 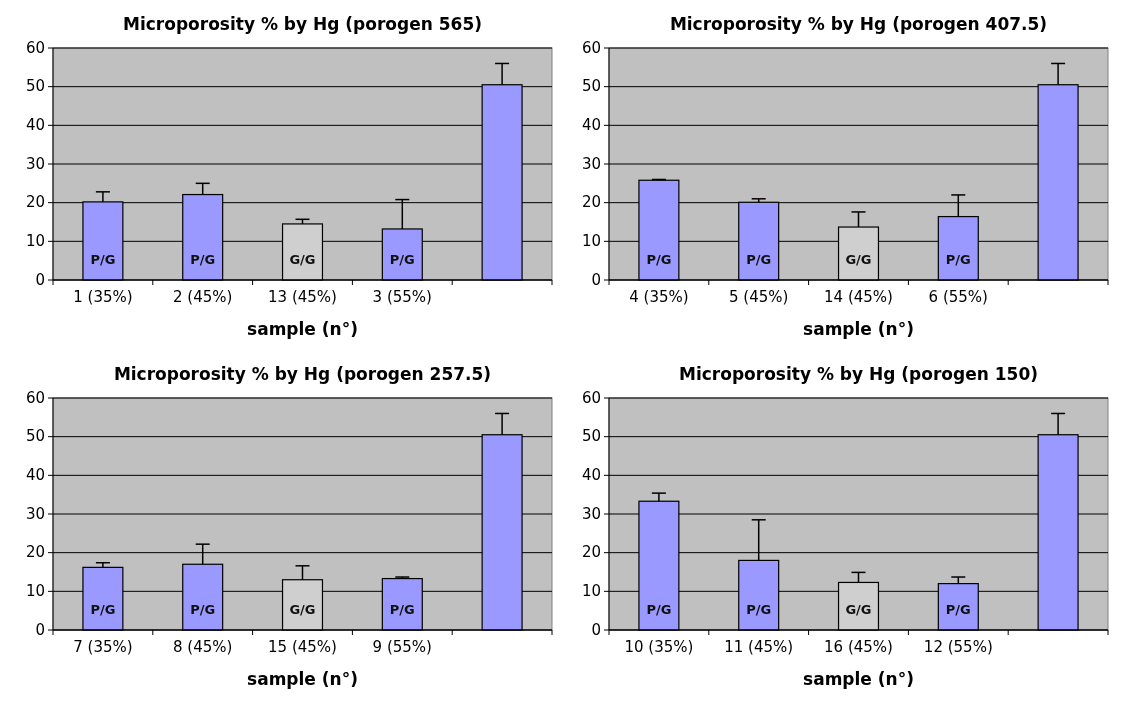 What do you see at coordinates (958, 297) in the screenshot?
I see `x-tick-label: 6 (55%)` at bounding box center [958, 297].